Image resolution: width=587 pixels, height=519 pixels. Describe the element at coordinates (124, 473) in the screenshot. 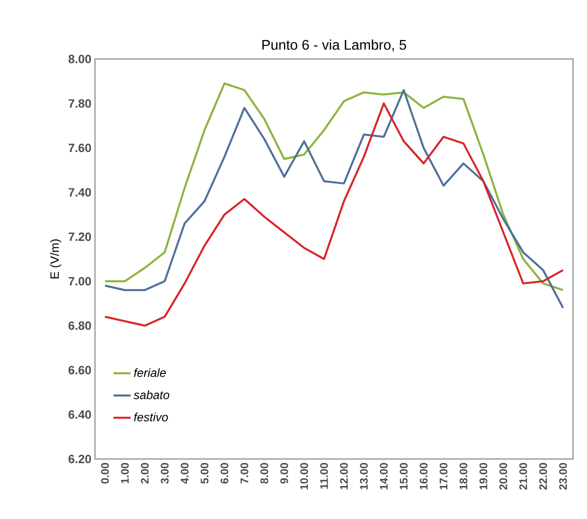

I see `x-tick-label: 1.00` at that location.